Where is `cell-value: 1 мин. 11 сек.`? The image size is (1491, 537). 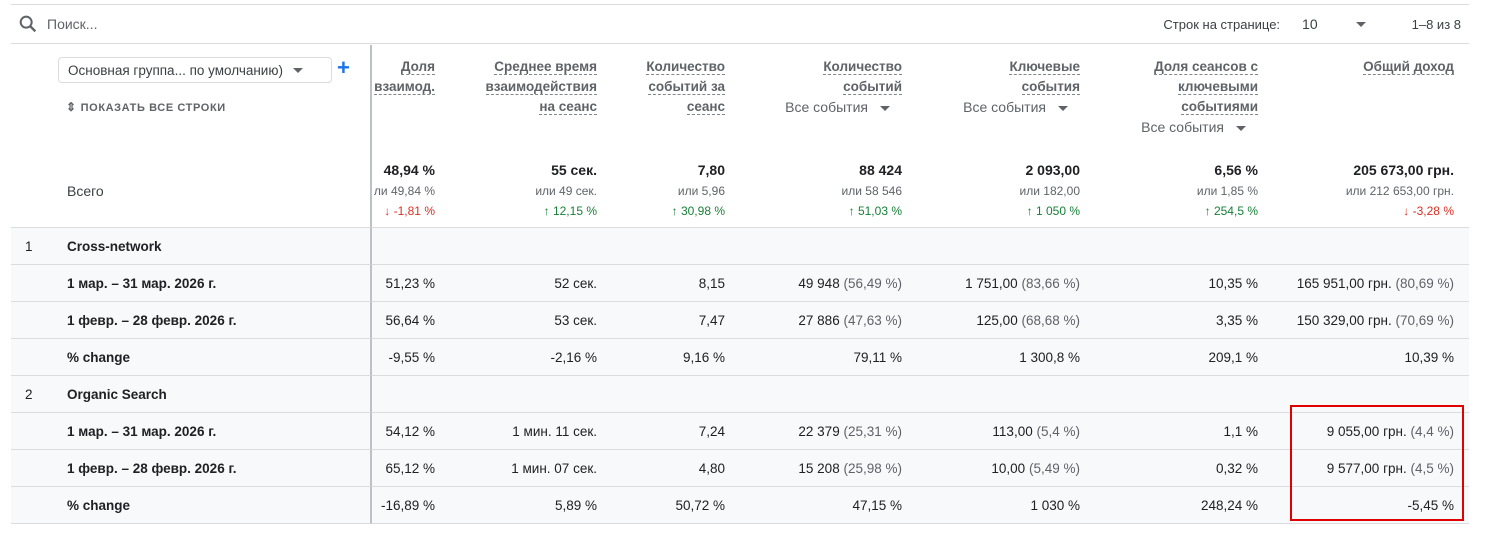
cell-value: 1 мин. 11 сек. is located at coordinates (554, 431).